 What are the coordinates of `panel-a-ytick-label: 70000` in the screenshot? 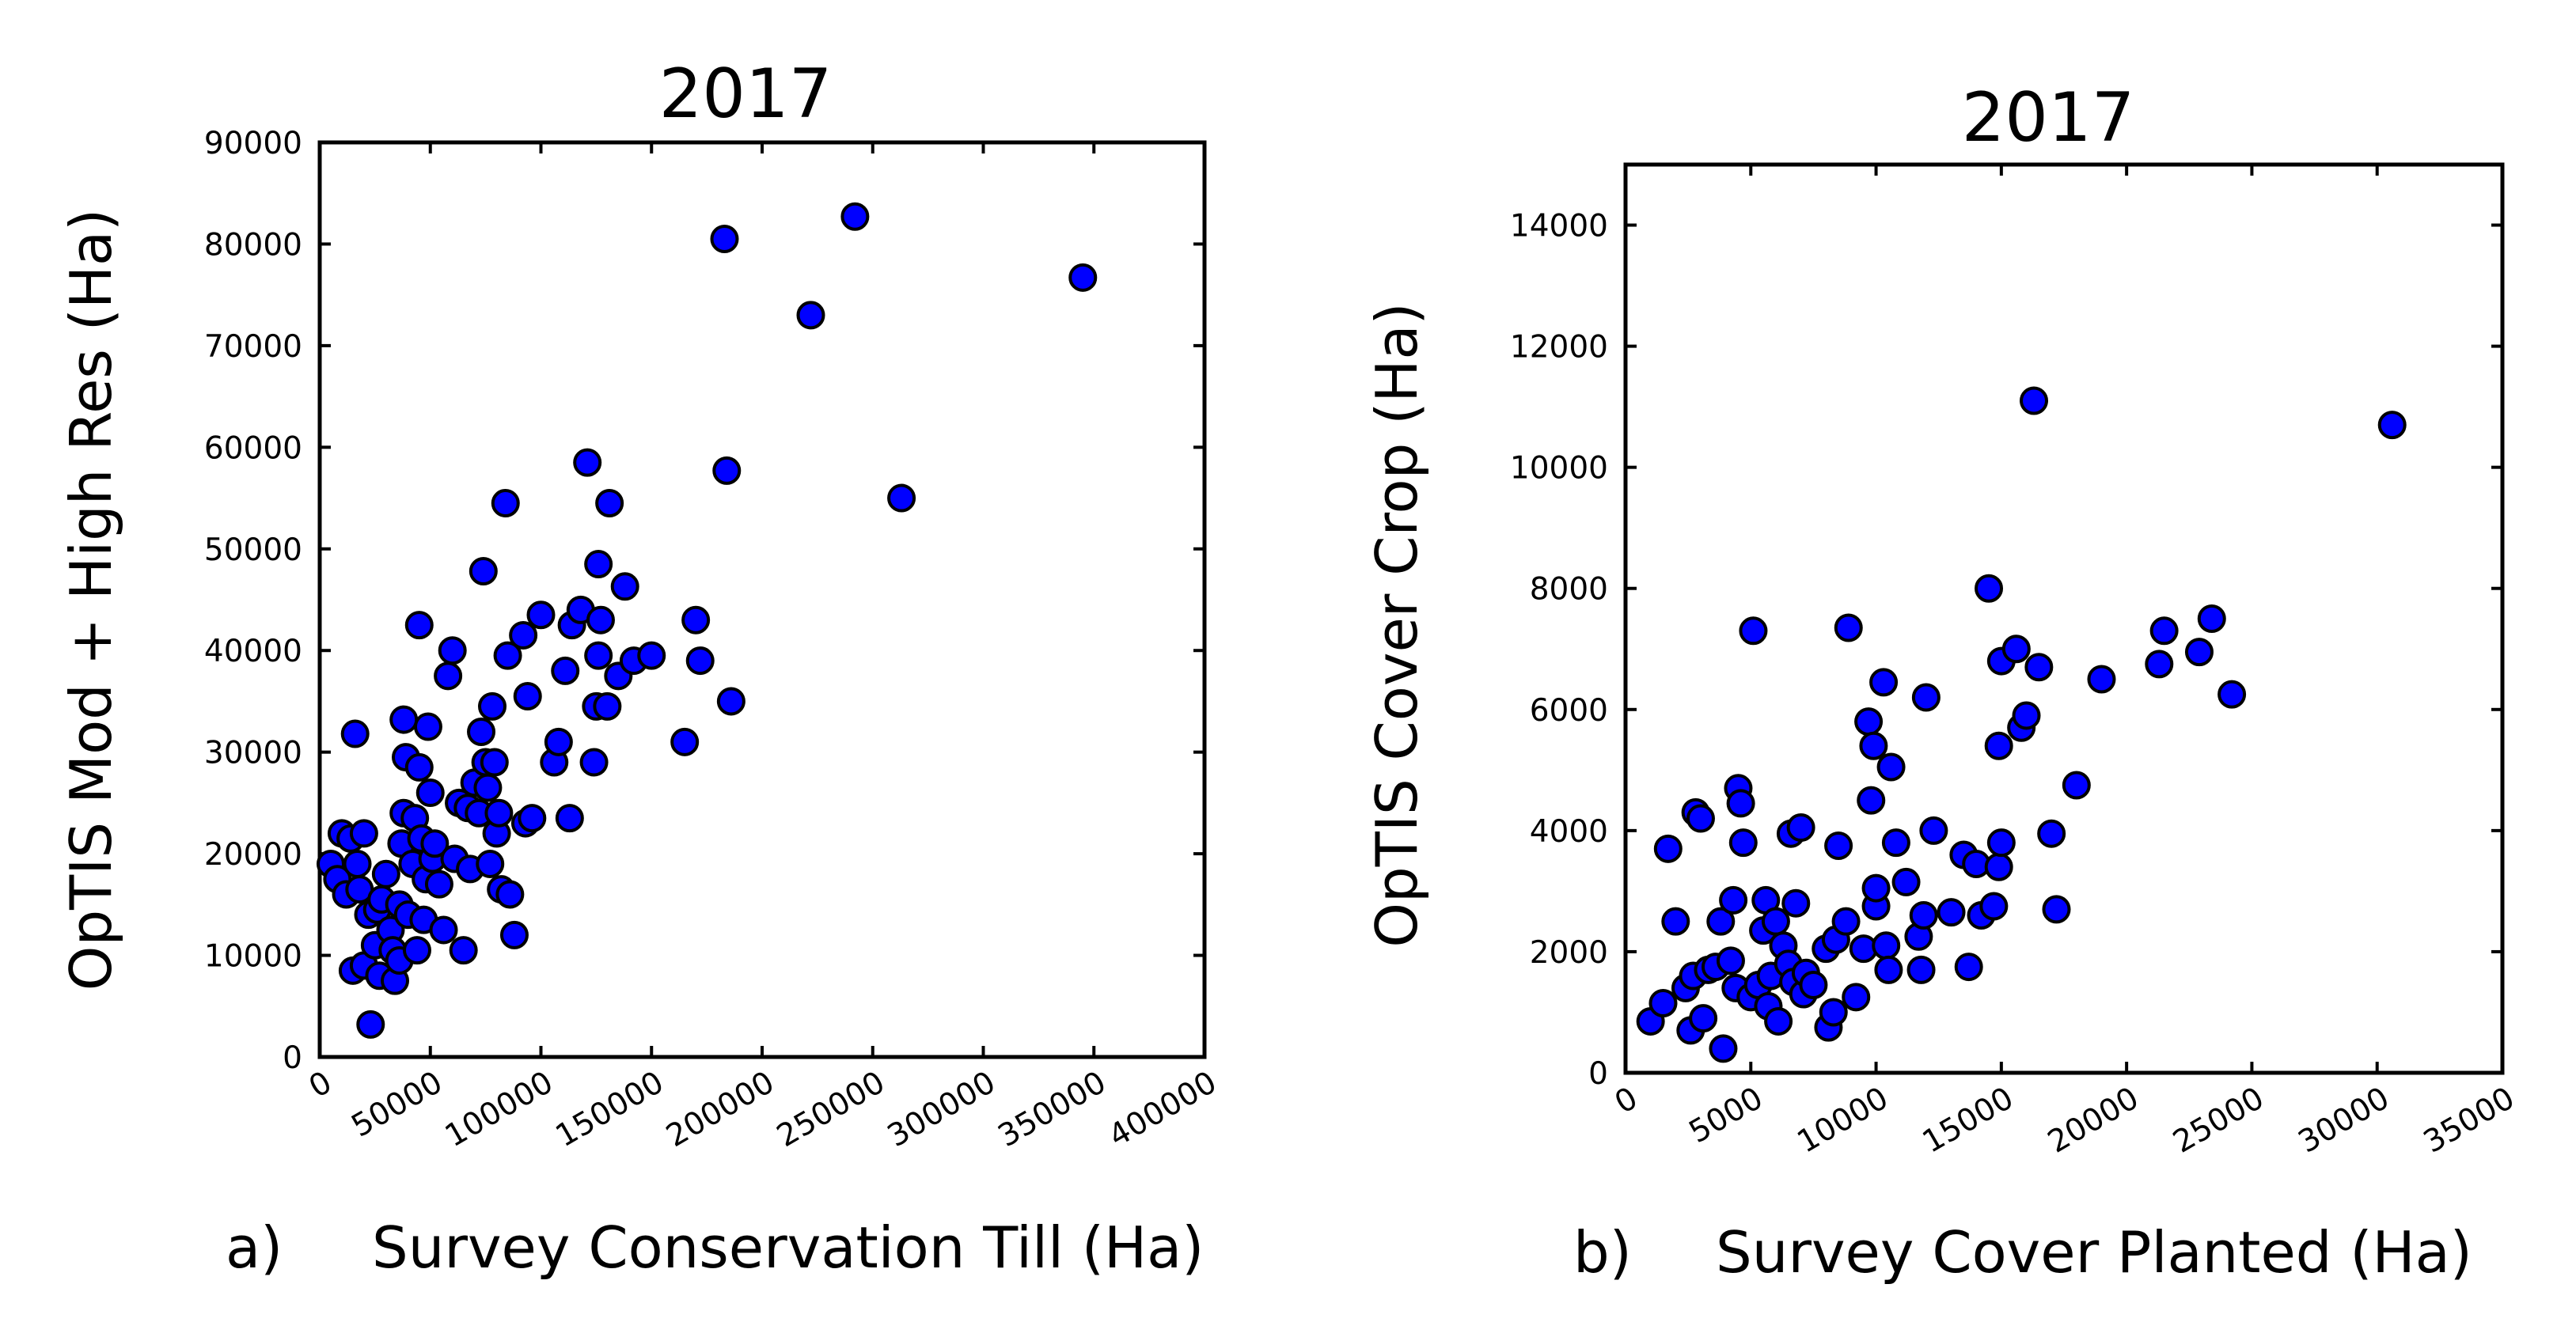 It's located at (253, 347).